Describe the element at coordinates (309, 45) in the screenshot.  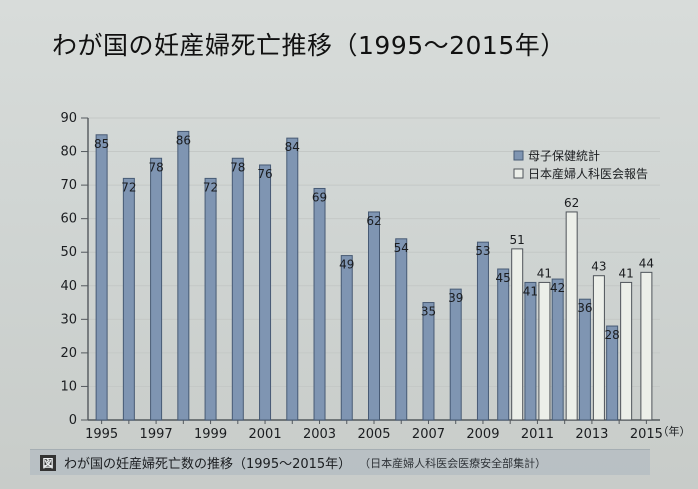
I see `page-title: わが国の妊産婦死亡推移（1995～2015年）` at that location.